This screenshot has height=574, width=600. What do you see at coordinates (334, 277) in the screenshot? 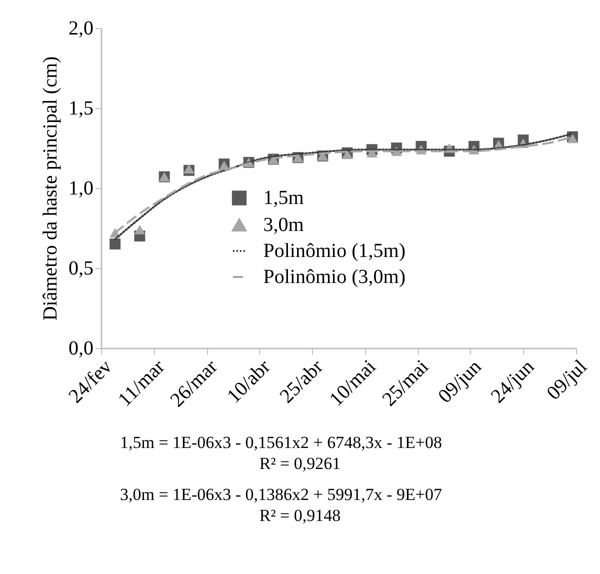
I see `legend-label: Polinômio (3,0m)` at bounding box center [334, 277].